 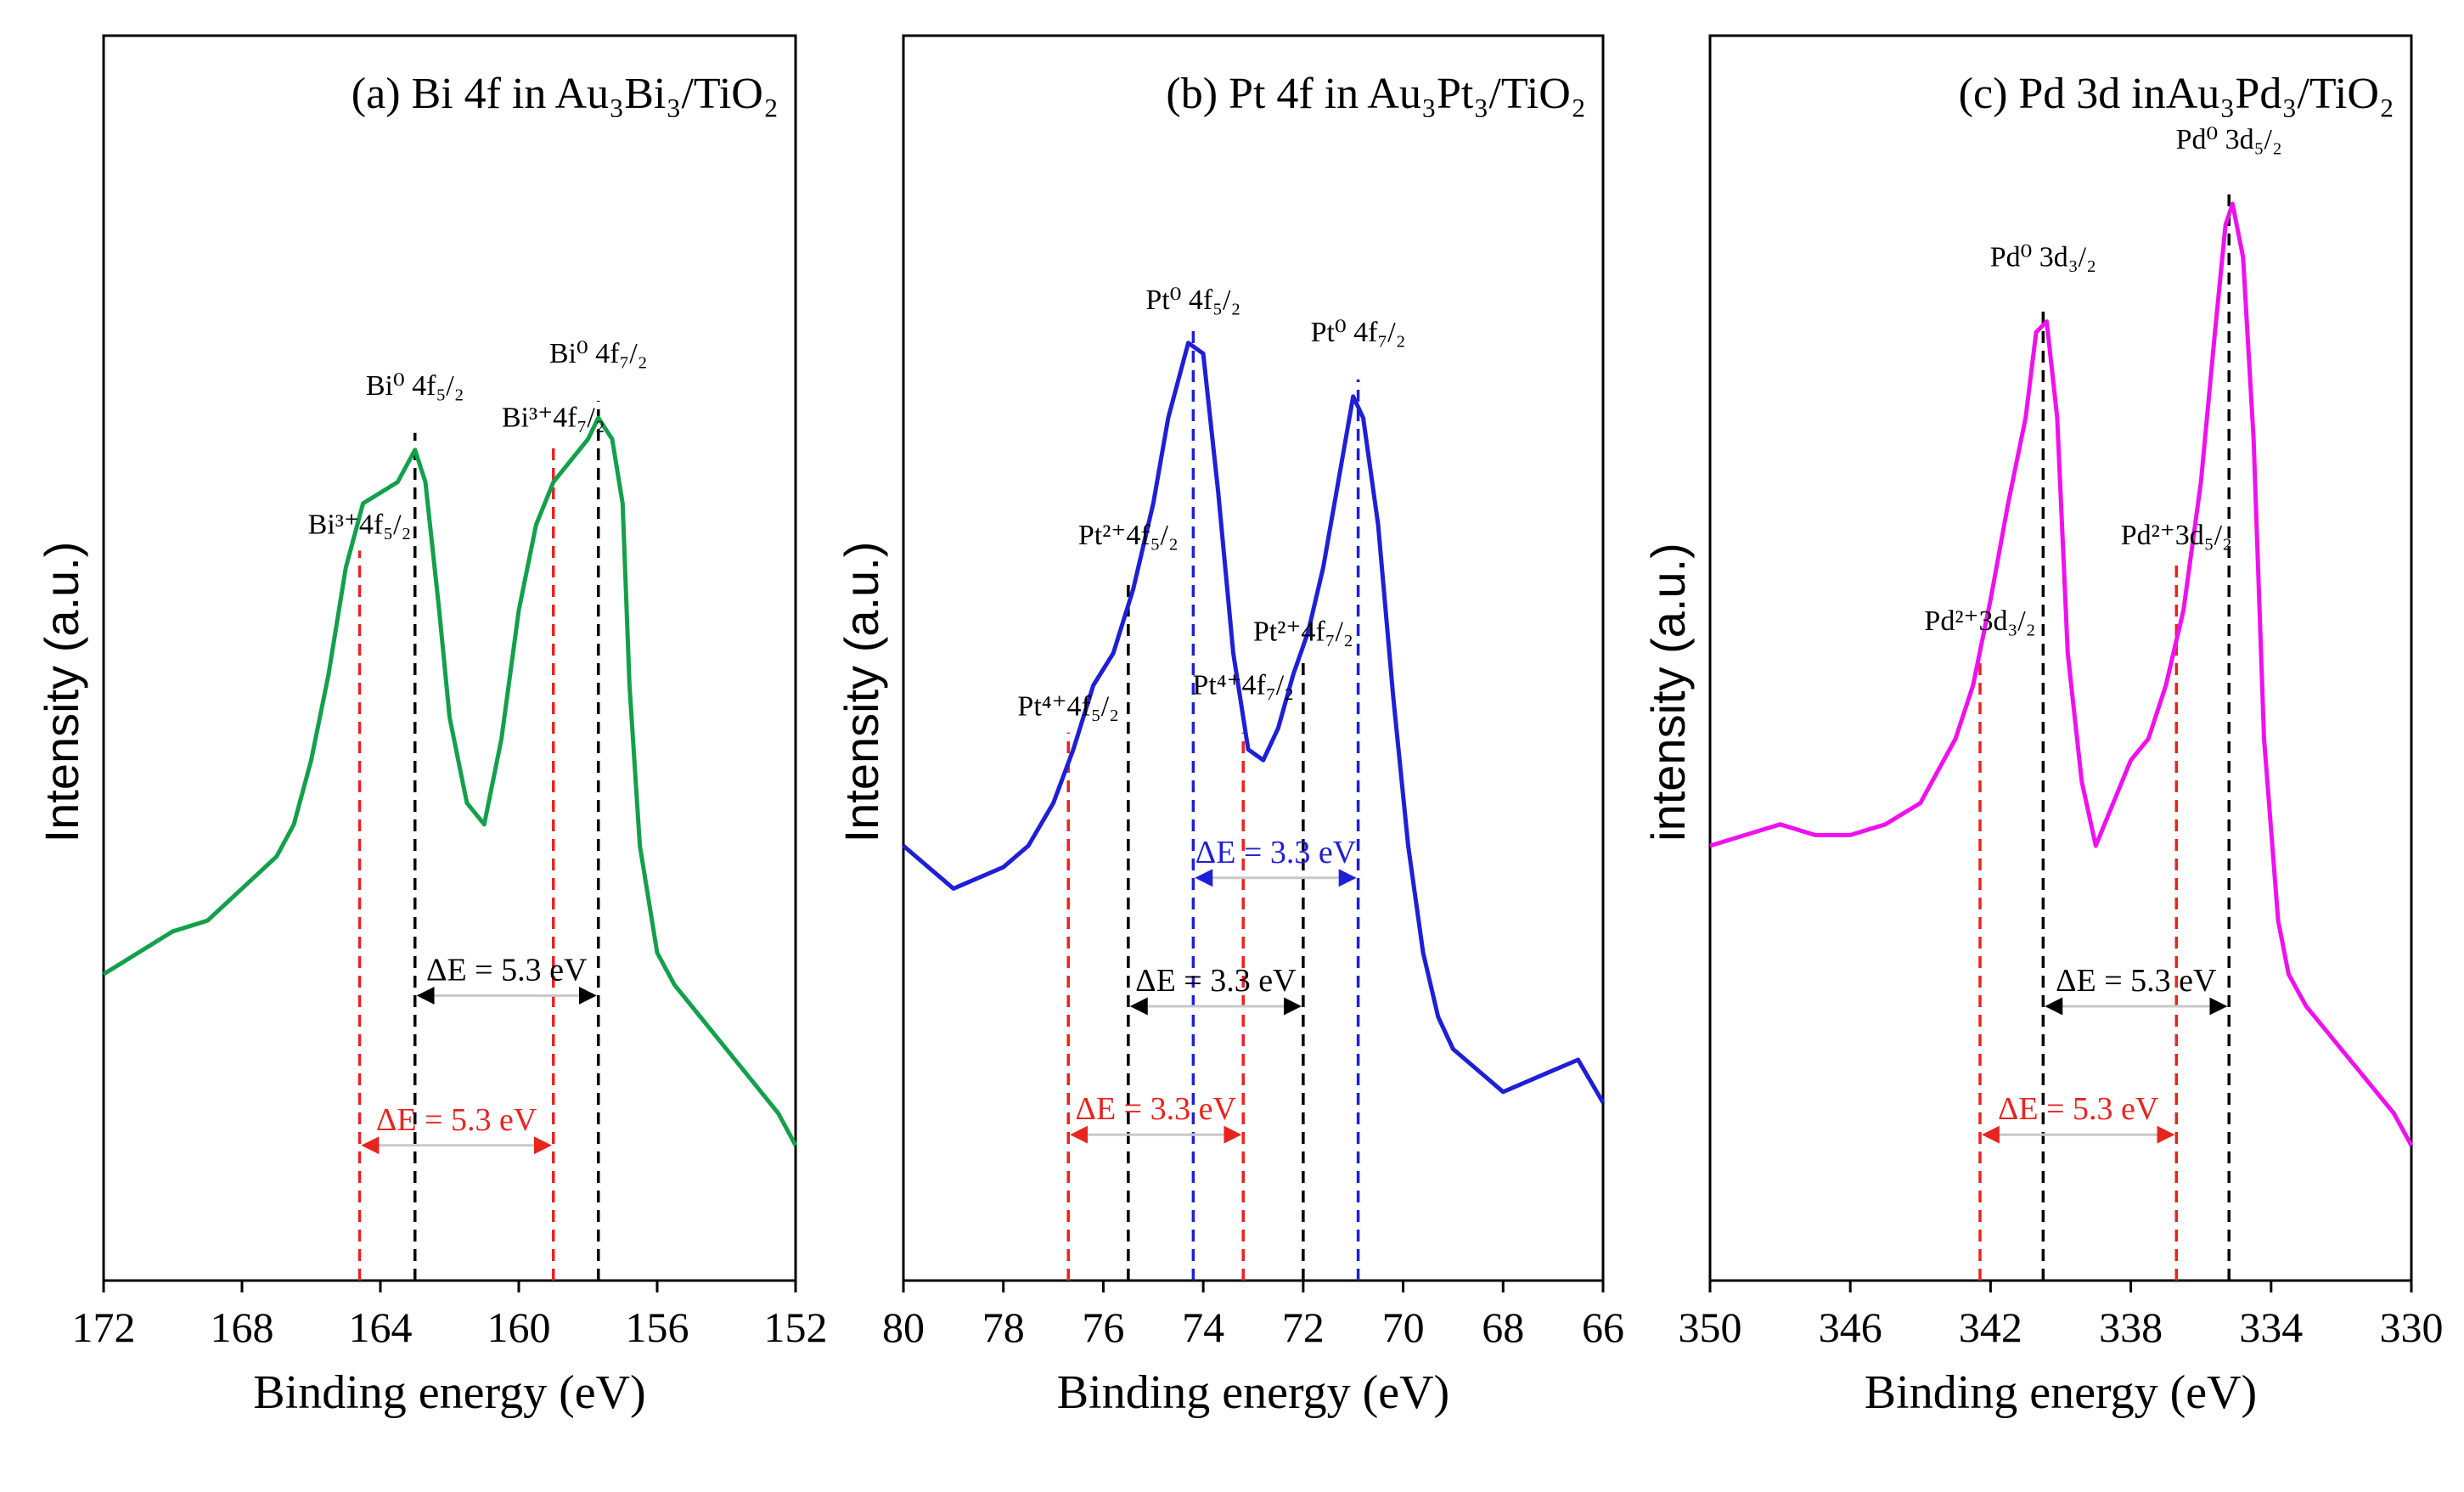 What do you see at coordinates (1192, 300) in the screenshot?
I see `peak-label: Pt⁰ 4f₅/₂` at bounding box center [1192, 300].